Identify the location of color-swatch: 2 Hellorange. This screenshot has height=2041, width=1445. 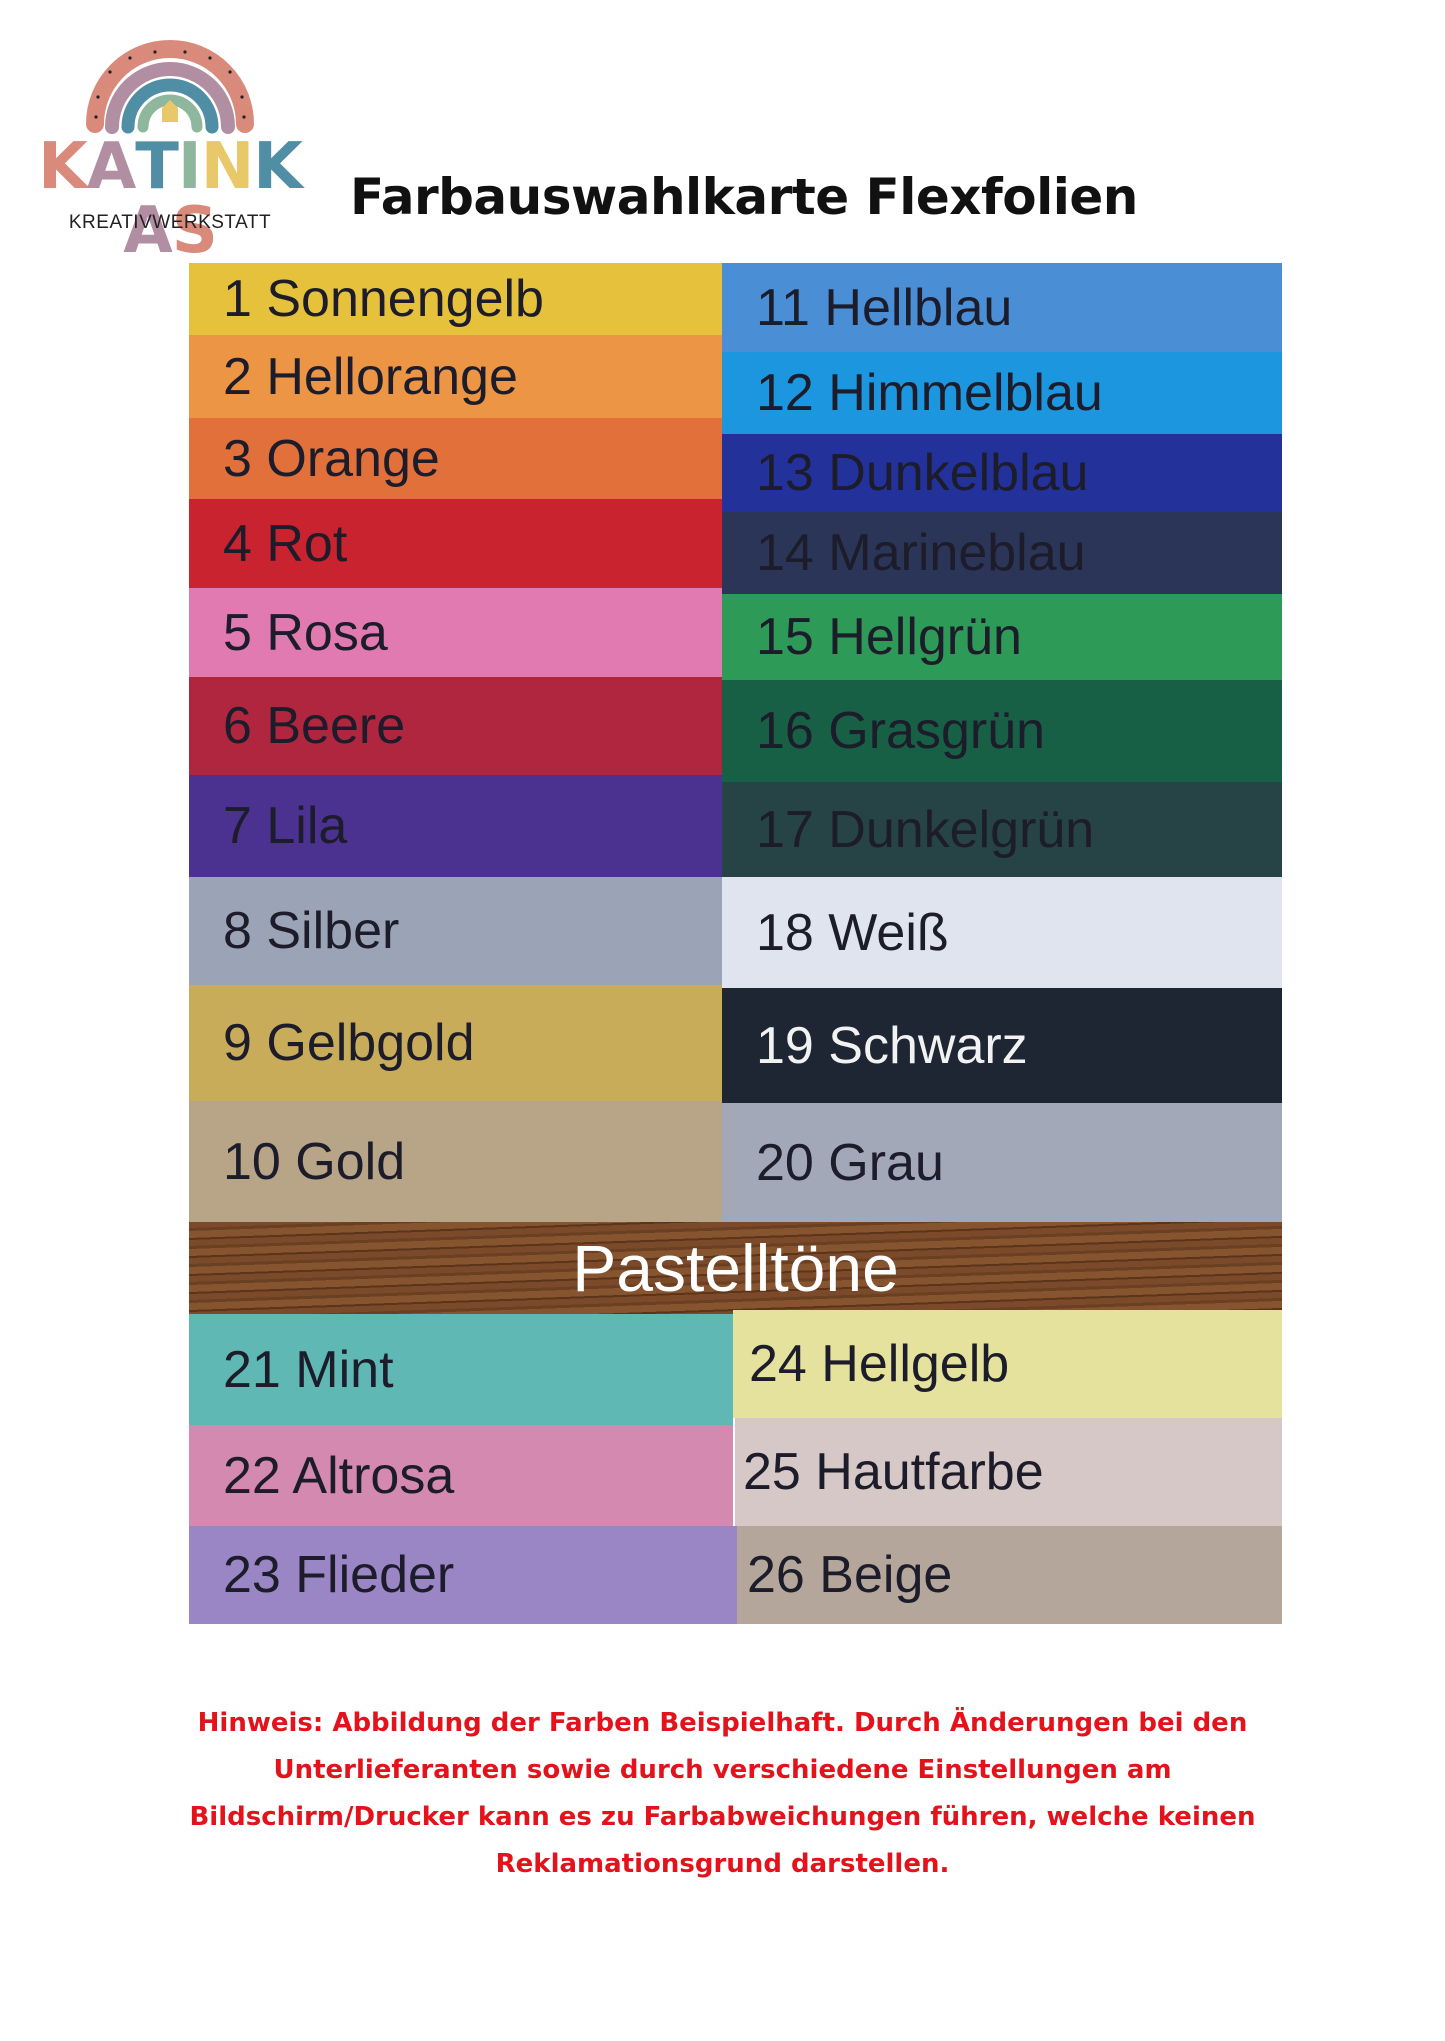
(455, 376).